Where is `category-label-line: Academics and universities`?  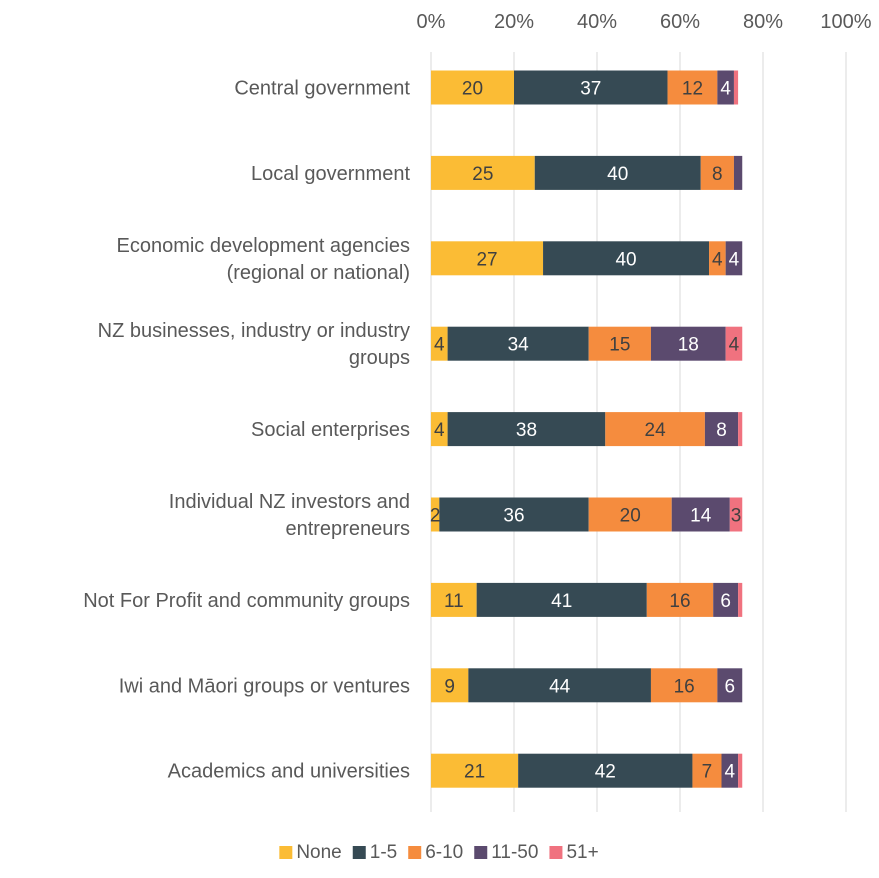 category-label-line: Academics and universities is located at coordinates (289, 772).